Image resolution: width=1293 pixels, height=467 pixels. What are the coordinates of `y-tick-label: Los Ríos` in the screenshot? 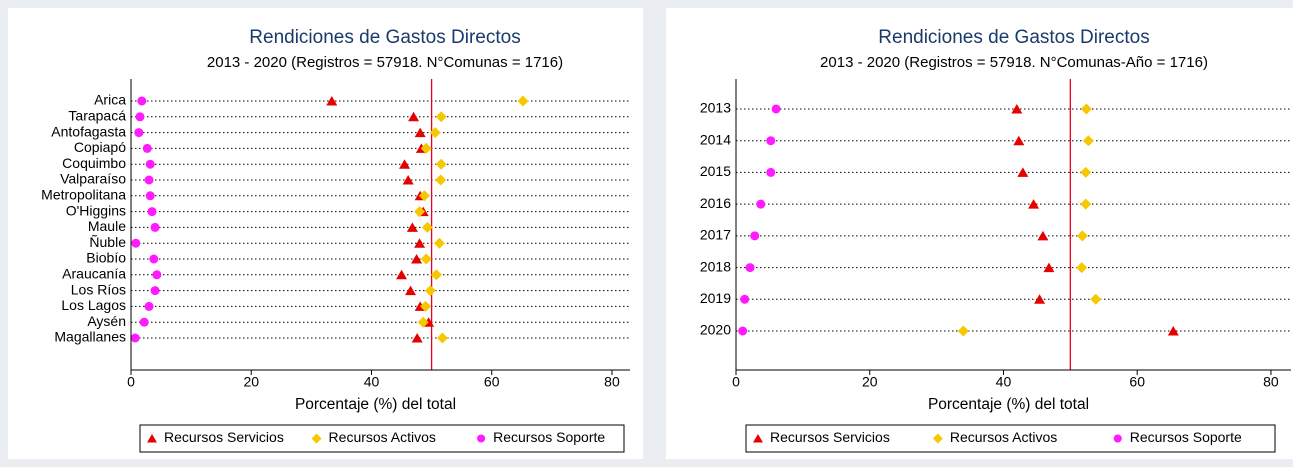 It's located at (98, 289).